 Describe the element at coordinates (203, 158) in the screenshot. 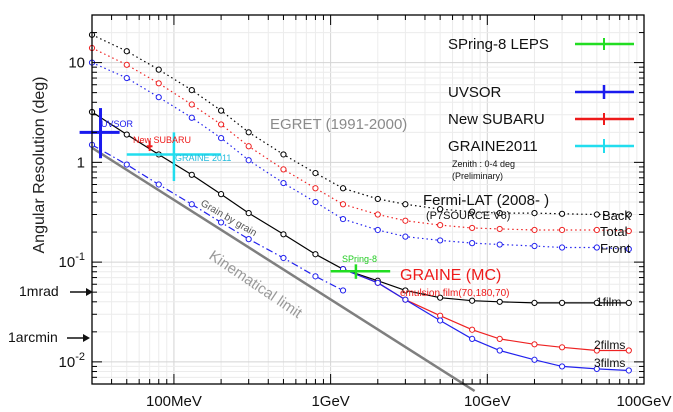

I see `graine2011-point-label: GRAINE 2011` at that location.